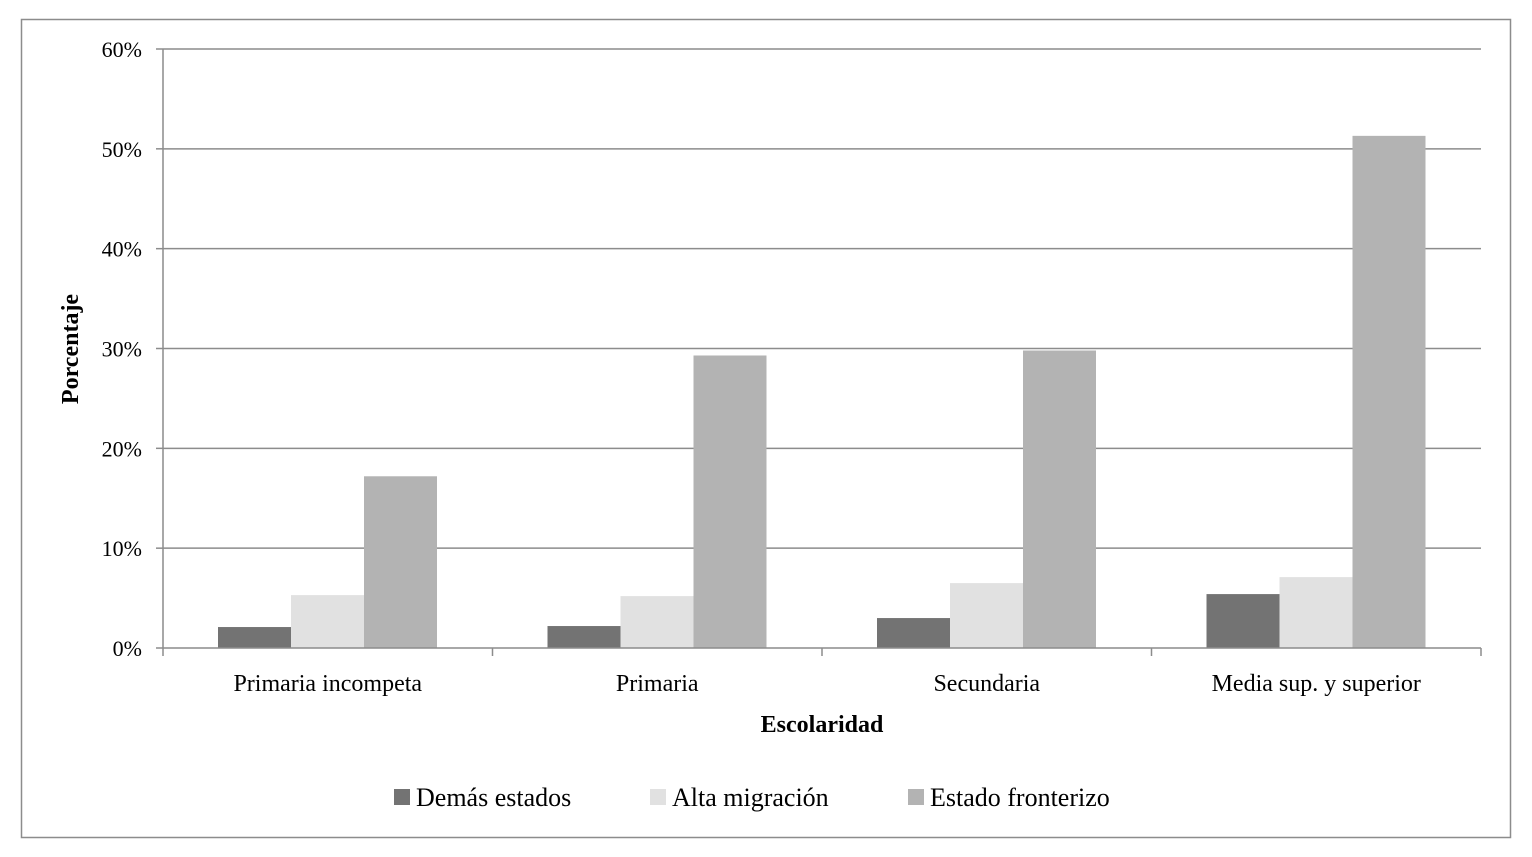 Image resolution: width=1532 pixels, height=857 pixels. What do you see at coordinates (1020, 797) in the screenshot?
I see `legend-label: Estado fronterizo` at bounding box center [1020, 797].